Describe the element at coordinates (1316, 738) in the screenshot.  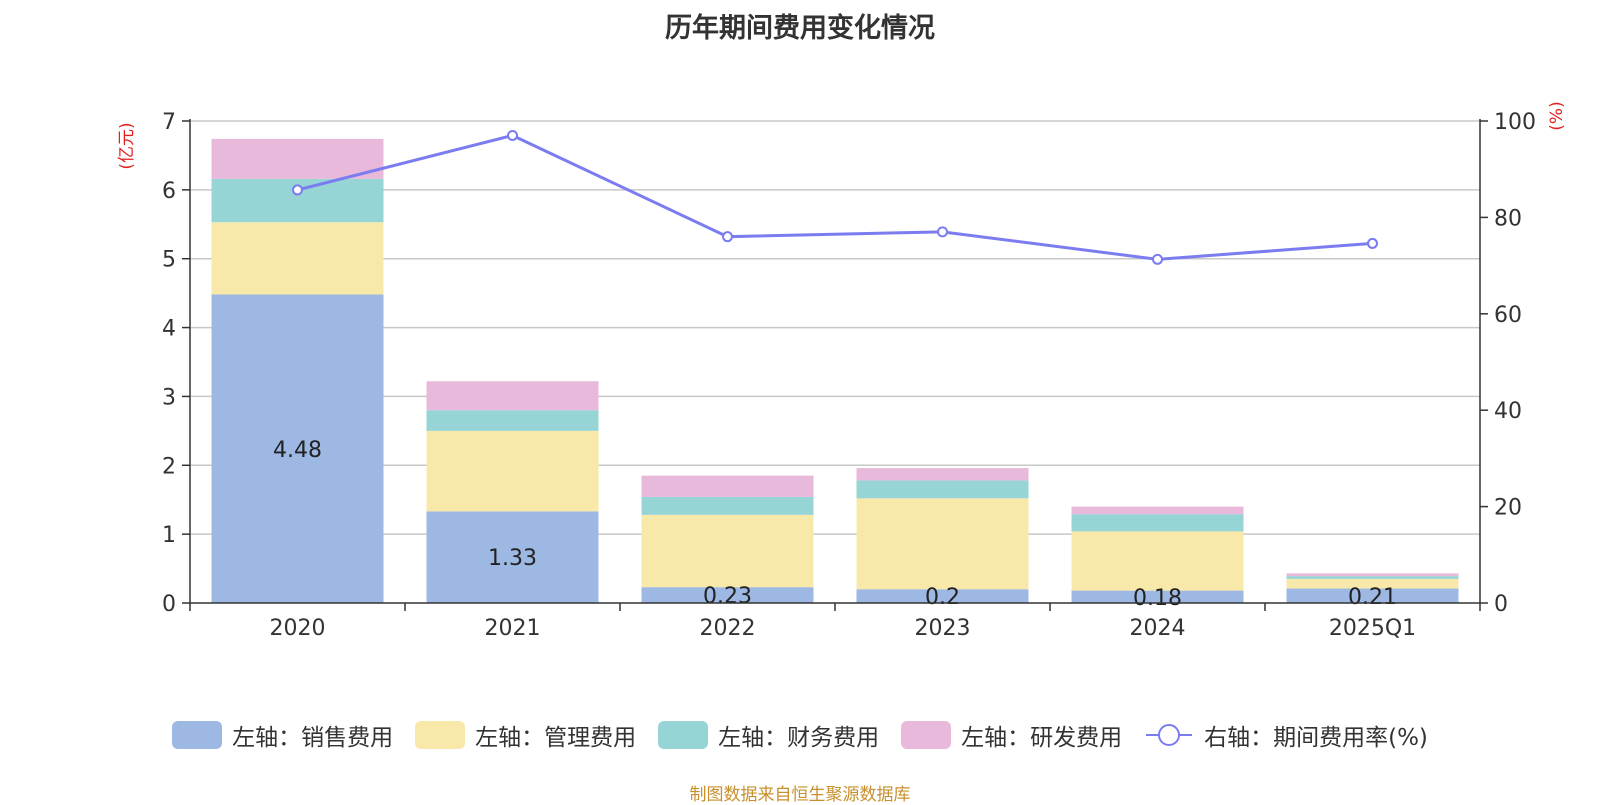
I see `legend-label-rate: 右轴：期间费用率(%)` at that location.